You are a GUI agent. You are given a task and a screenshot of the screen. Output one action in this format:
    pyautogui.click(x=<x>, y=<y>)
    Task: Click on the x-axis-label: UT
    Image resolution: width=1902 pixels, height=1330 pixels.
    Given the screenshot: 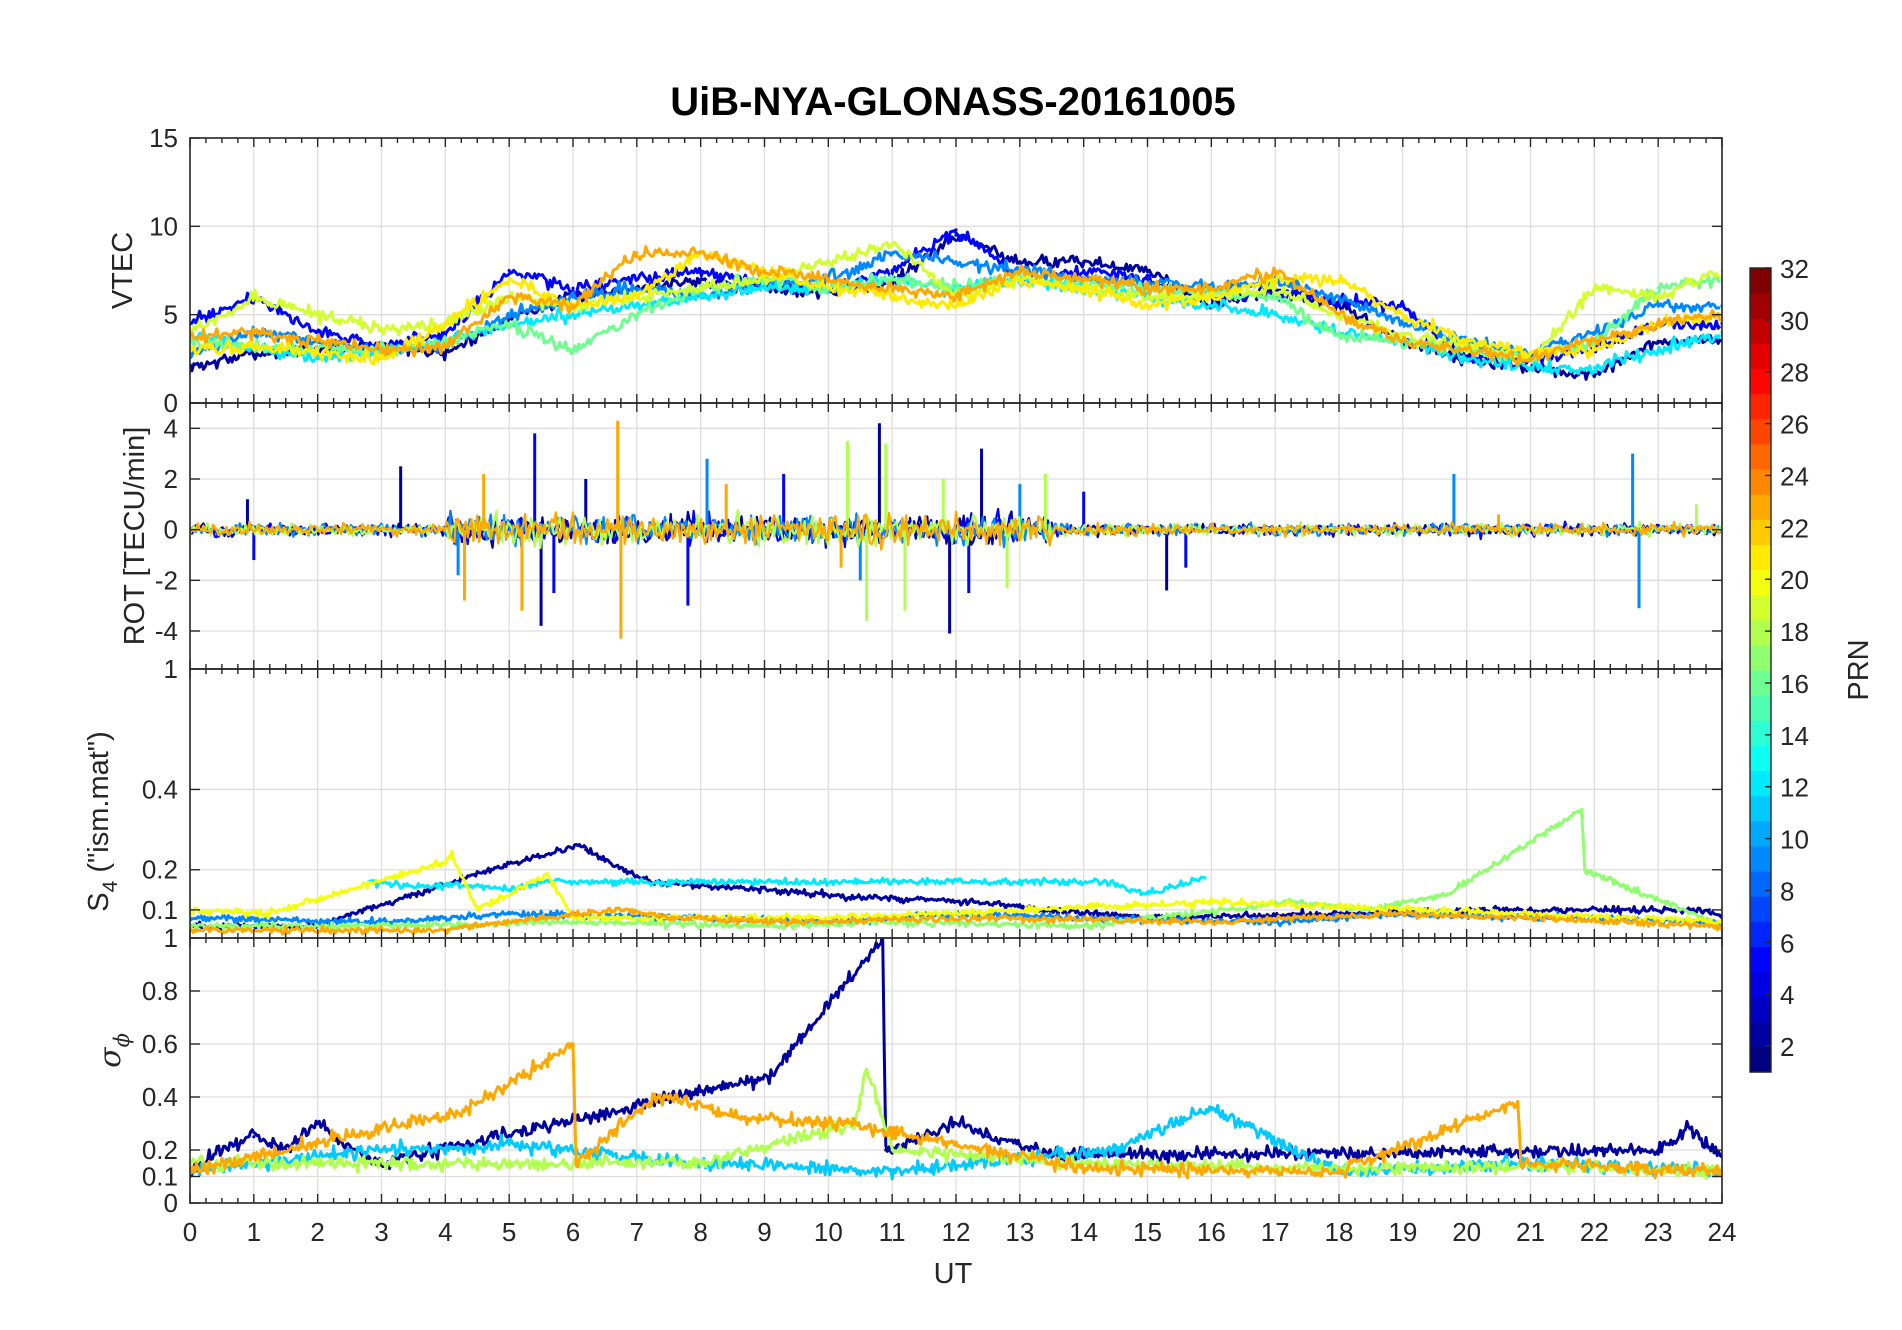 What is the action you would take?
    pyautogui.click(x=953, y=1274)
    